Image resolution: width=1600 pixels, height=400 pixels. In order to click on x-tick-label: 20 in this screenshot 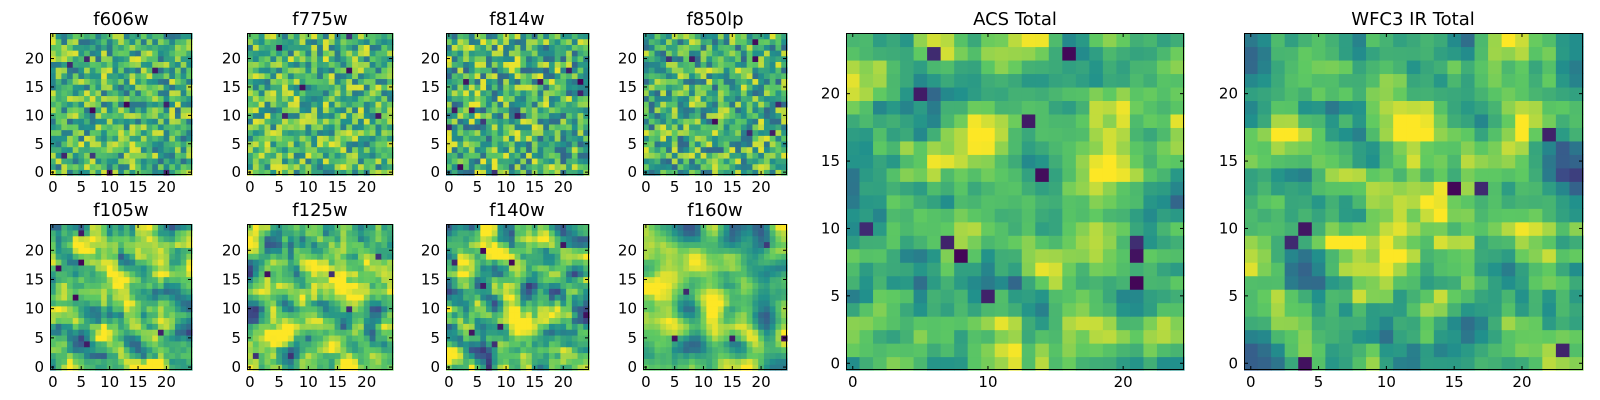, I will do `click(563, 187)`.